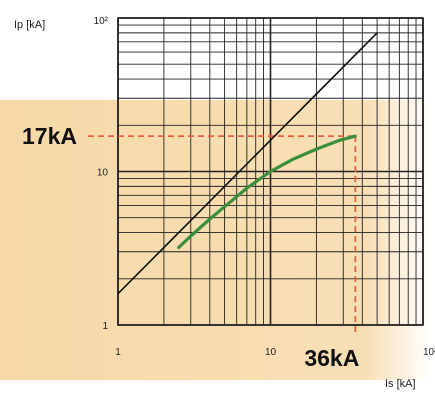  Describe the element at coordinates (101, 21) in the screenshot. I see `y-tick-label: 10²` at that location.